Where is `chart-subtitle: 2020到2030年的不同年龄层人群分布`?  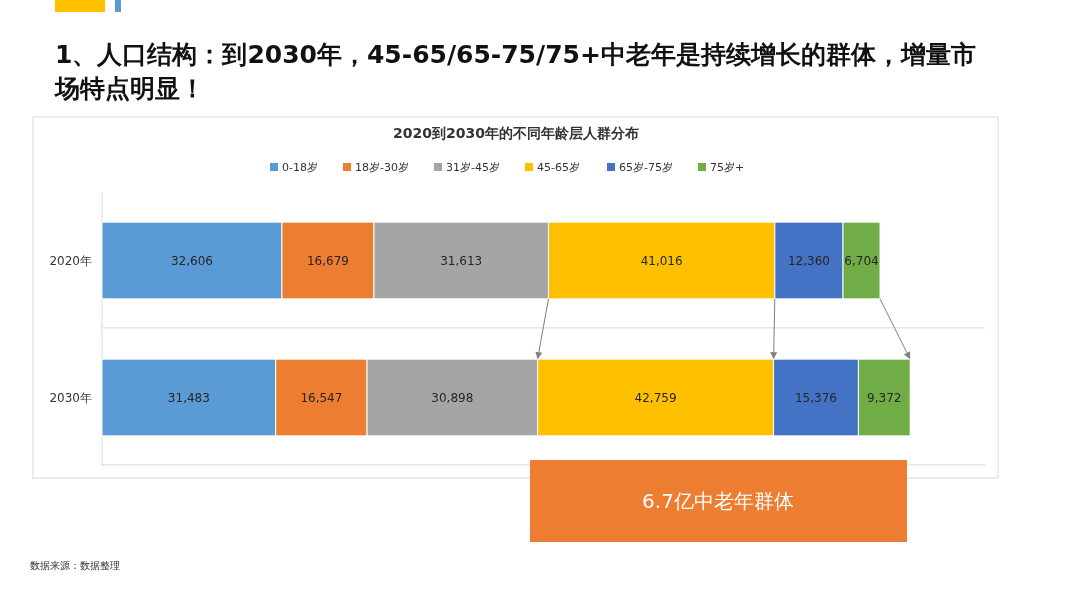
chart-subtitle: 2020到2030年的不同年龄层人群分布 is located at coordinates (516, 133).